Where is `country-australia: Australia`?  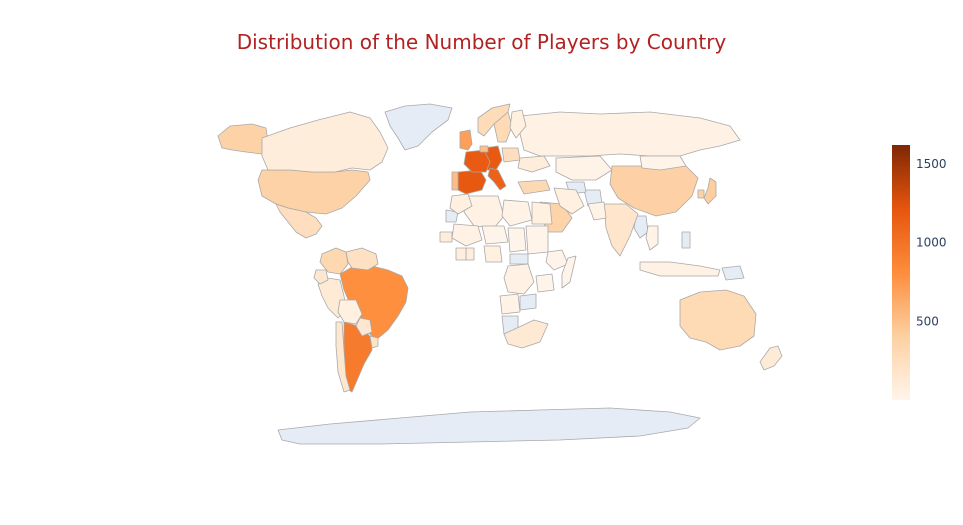 country-australia: Australia is located at coordinates (718, 320).